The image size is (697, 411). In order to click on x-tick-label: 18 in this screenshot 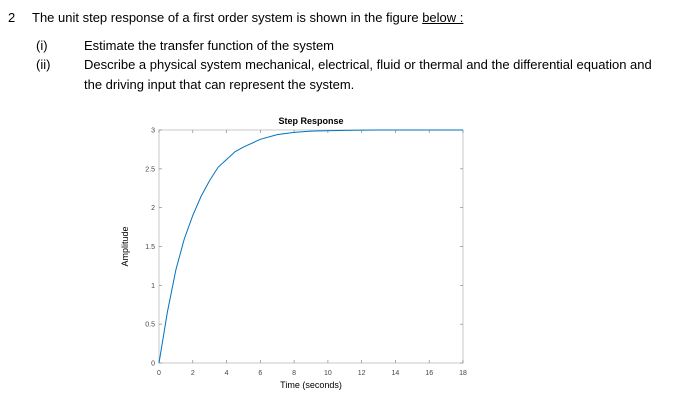, I will do `click(463, 373)`.